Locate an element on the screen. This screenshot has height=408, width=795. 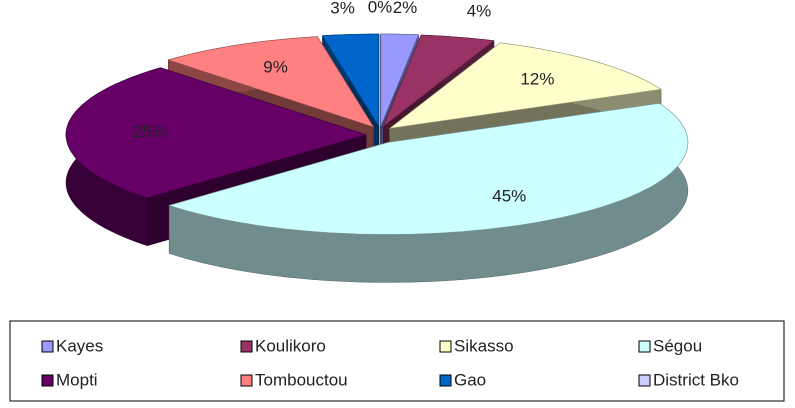
data-label: 0% is located at coordinates (380, 8).